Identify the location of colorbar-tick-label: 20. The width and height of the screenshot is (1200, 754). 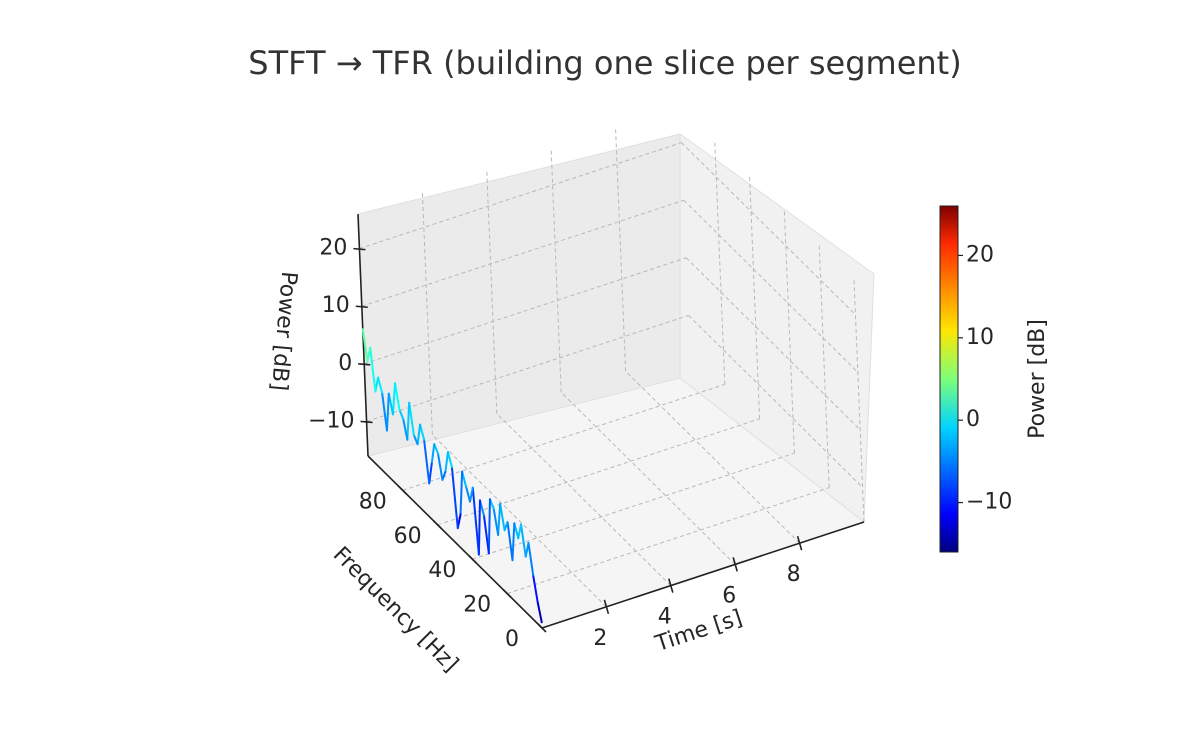
(980, 254).